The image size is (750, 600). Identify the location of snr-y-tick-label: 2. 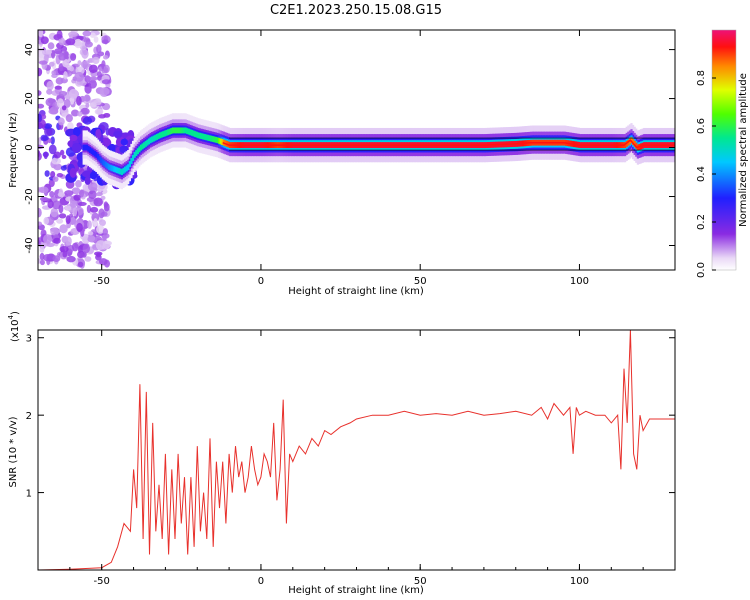
(29, 416).